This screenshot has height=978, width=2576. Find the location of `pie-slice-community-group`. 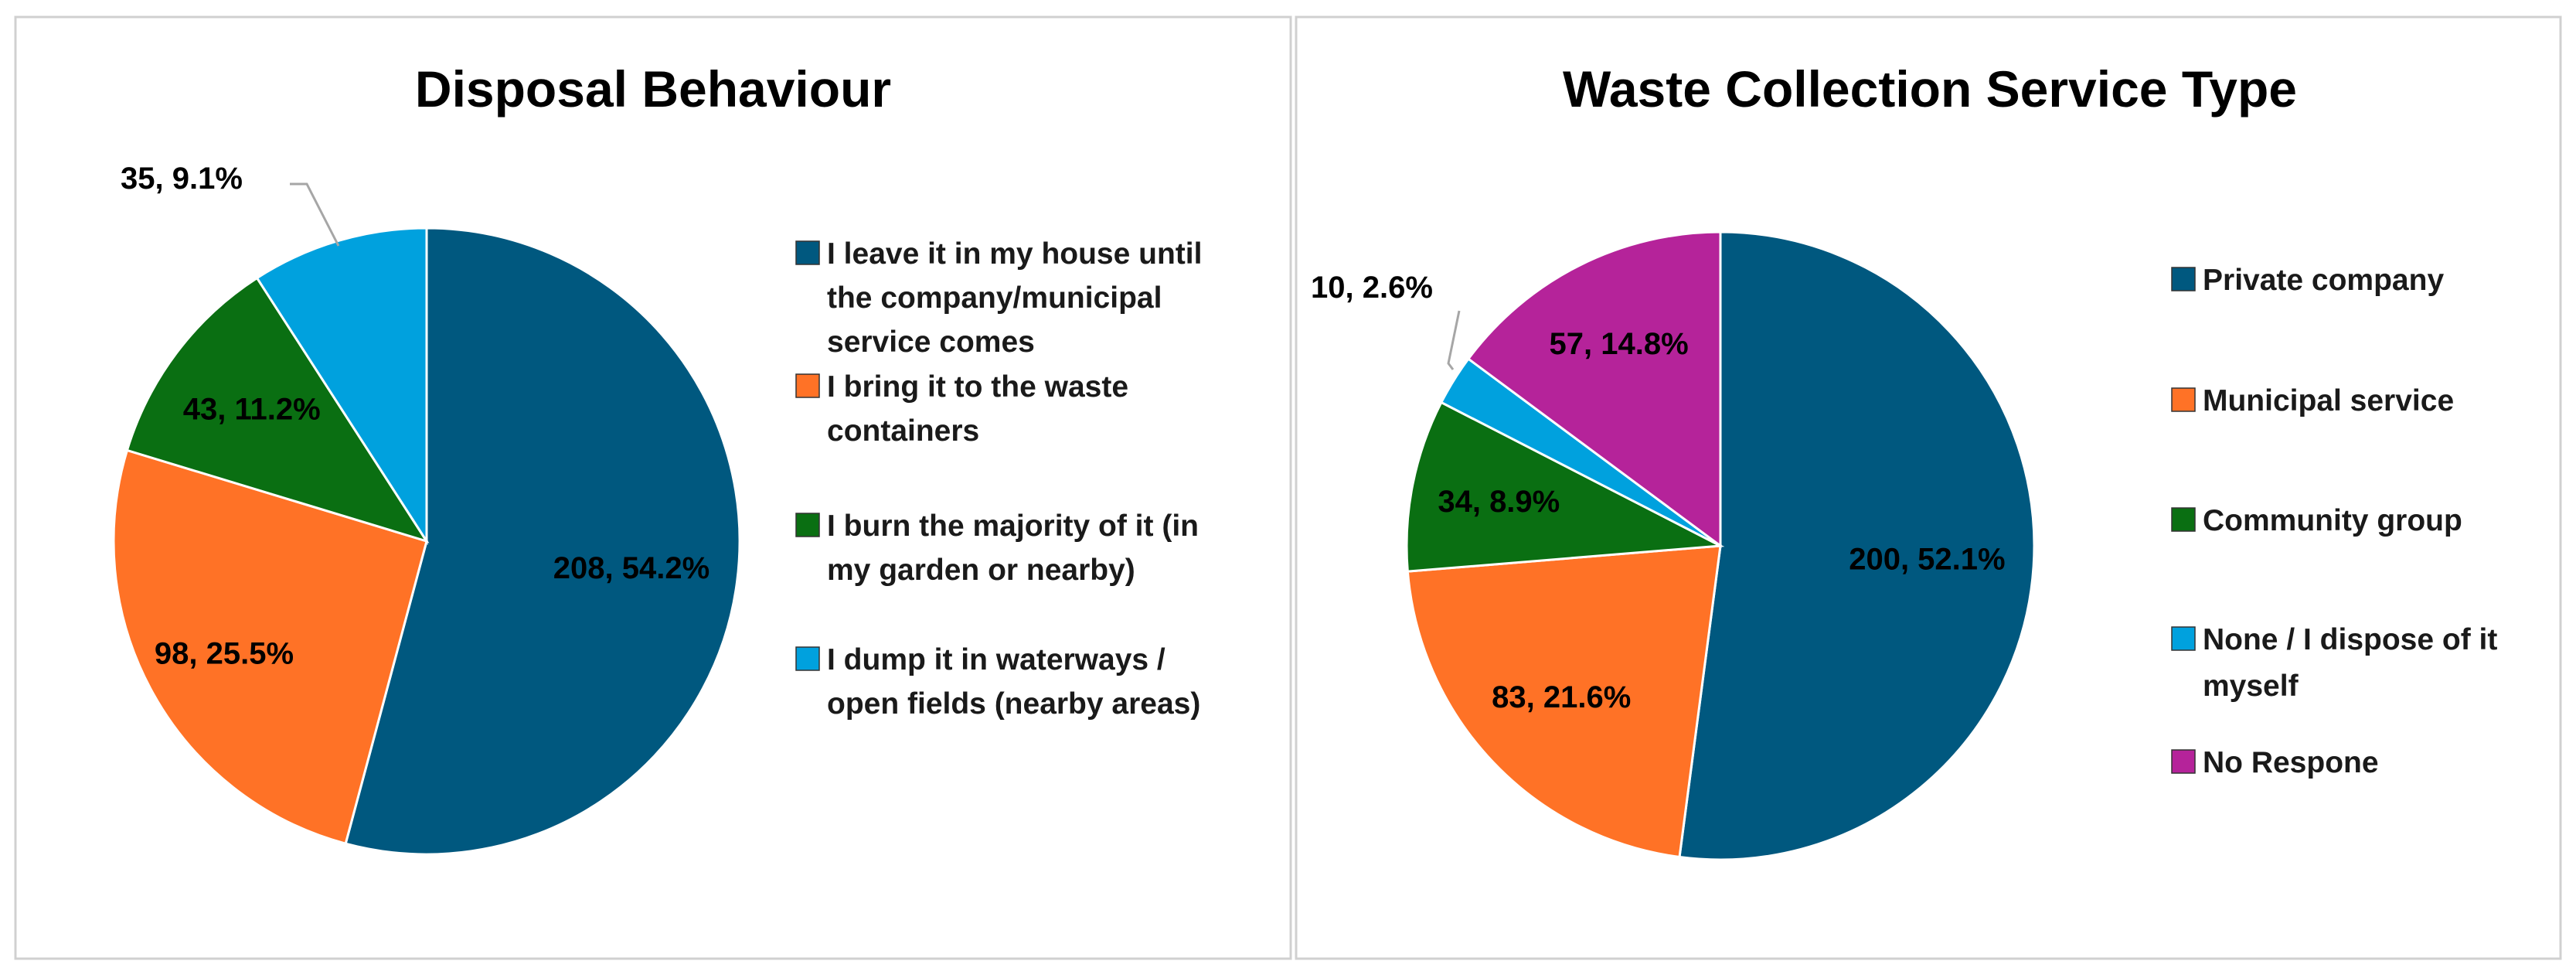

pie-slice-community-group is located at coordinates (1565, 486).